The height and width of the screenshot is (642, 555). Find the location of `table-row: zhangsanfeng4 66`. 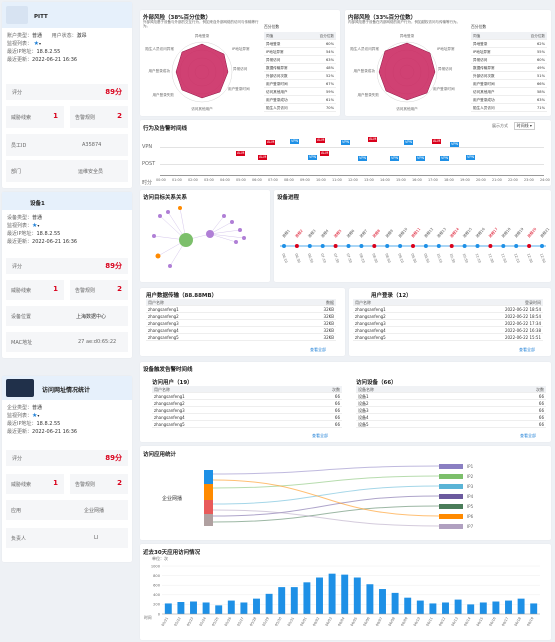

table-row: zhangsanfeng4 66 is located at coordinates (247, 417).